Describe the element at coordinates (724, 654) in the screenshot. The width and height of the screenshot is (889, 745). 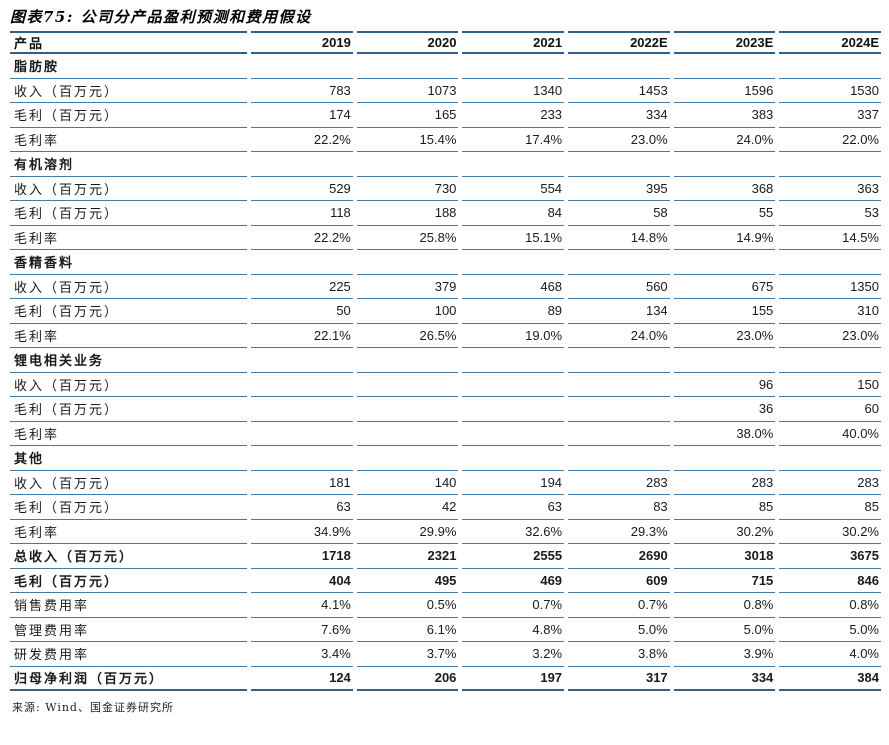
I see `value-cell: 3.9%` at that location.